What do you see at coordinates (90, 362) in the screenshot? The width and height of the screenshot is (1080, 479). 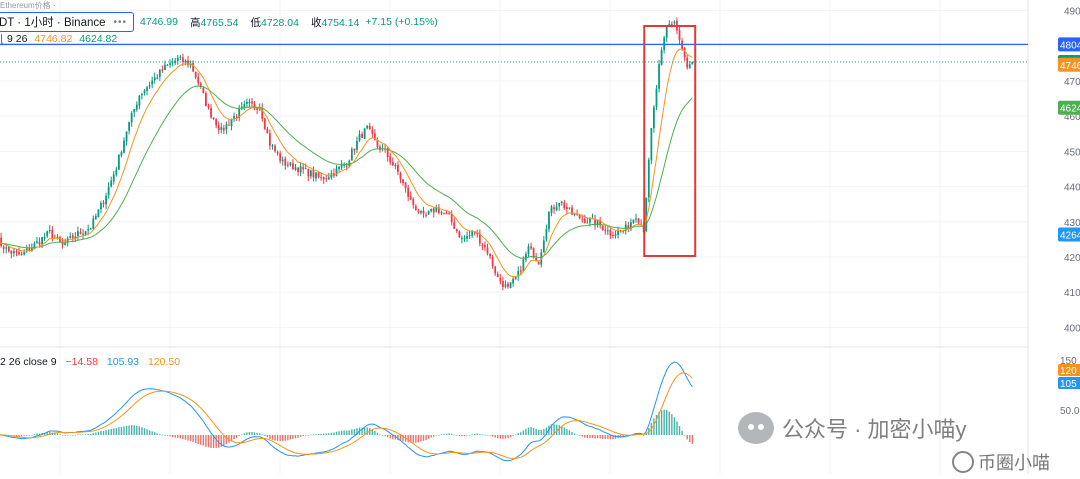 I see `macd-legend: 2 26 close 9 −14.58 105.93 120.50` at bounding box center [90, 362].